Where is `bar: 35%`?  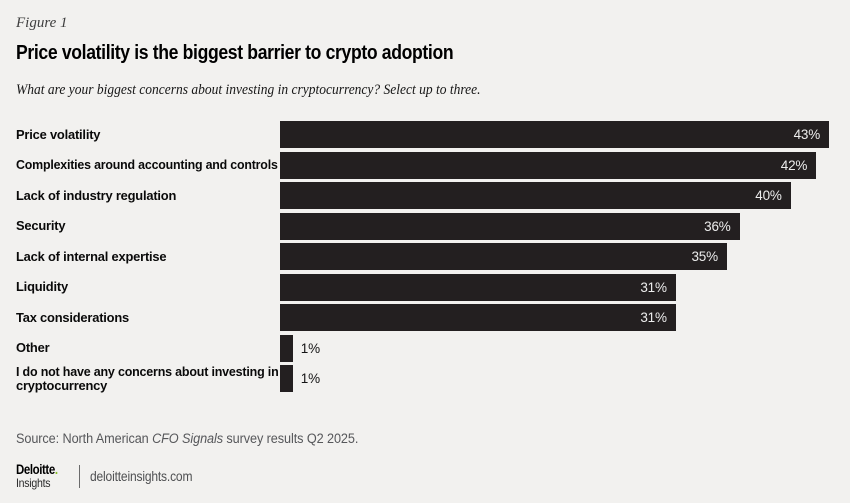
bar: 35% is located at coordinates (503, 256).